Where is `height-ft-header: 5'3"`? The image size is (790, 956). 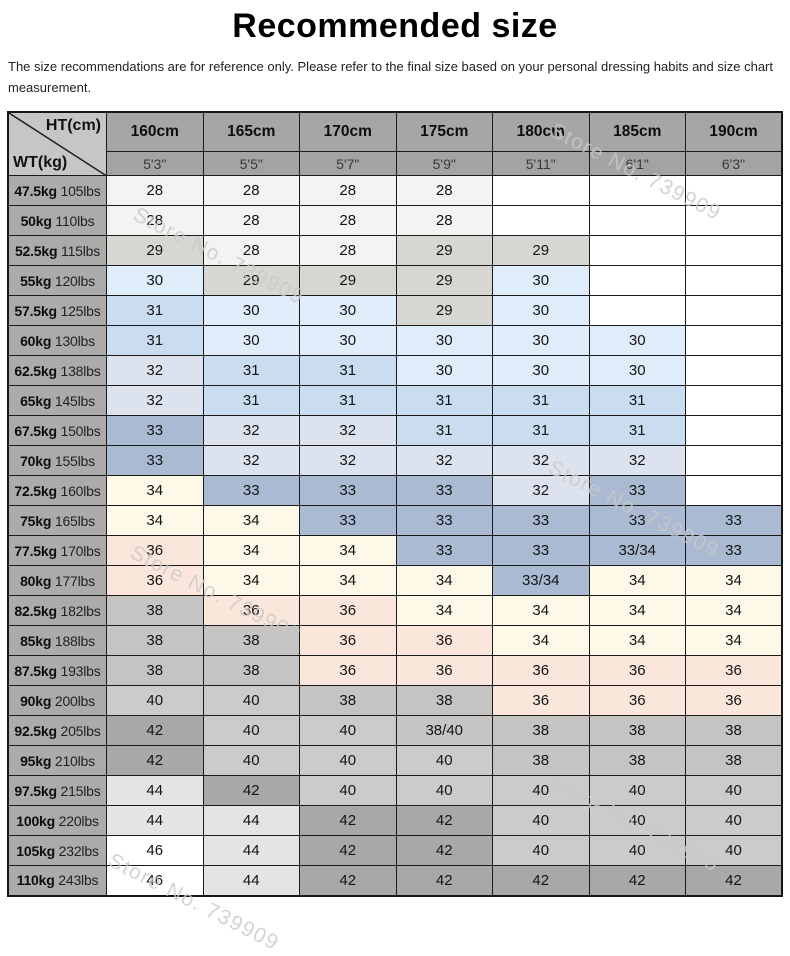
height-ft-header: 5'3" is located at coordinates (155, 164).